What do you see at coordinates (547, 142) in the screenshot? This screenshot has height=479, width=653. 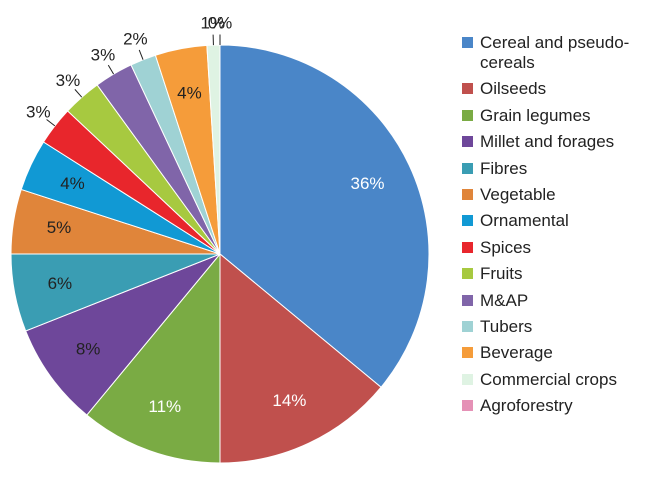 I see `legend-label: Millet and forages` at bounding box center [547, 142].